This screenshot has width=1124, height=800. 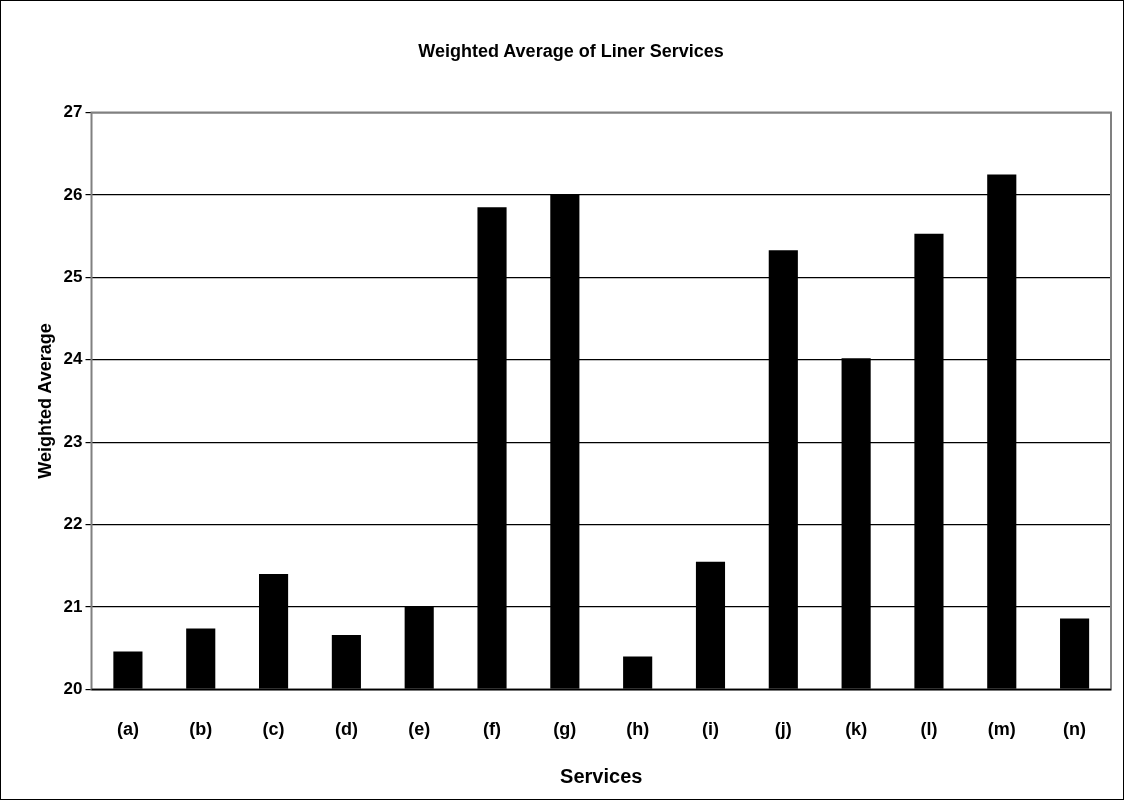 What do you see at coordinates (638, 729) in the screenshot?
I see `x-tick-label: (h)` at bounding box center [638, 729].